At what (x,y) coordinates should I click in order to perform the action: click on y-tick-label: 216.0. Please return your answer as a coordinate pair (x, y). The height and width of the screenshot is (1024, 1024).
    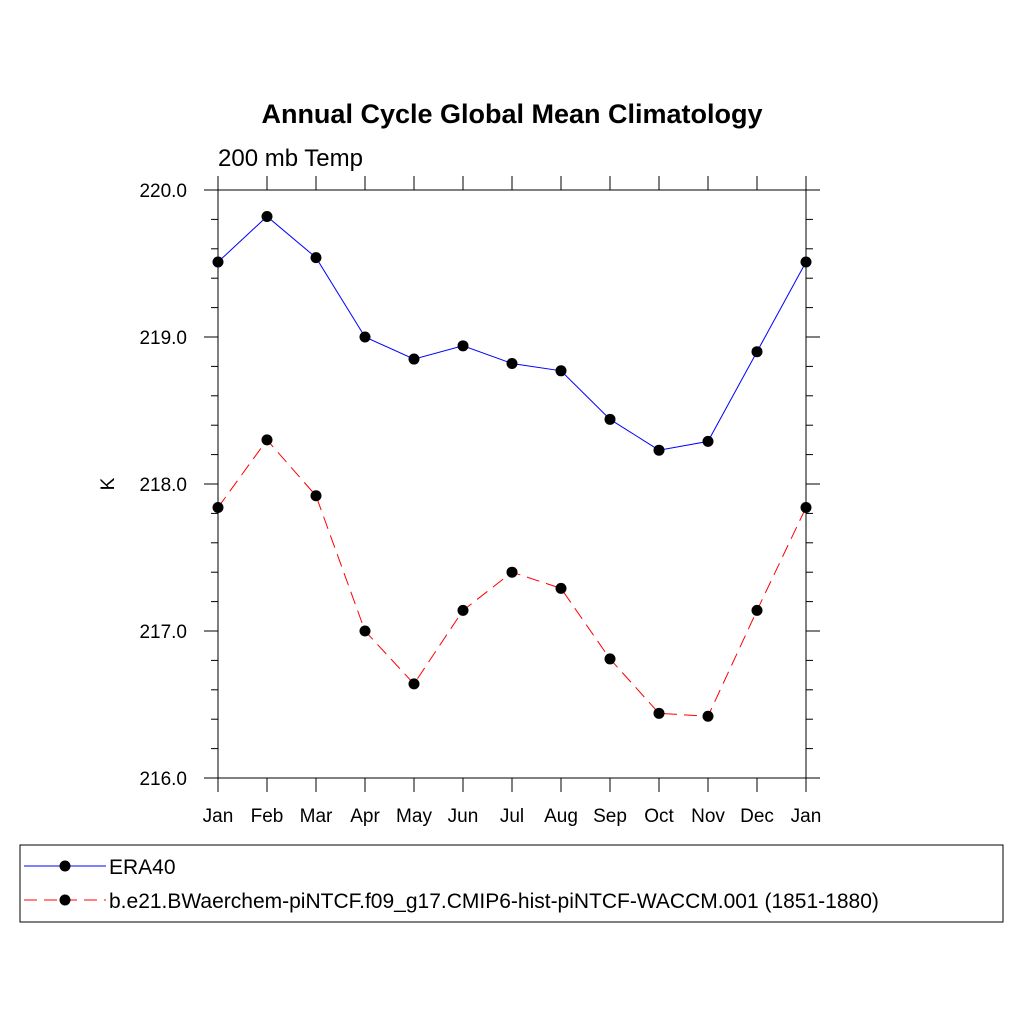
    Looking at the image, I should click on (163, 779).